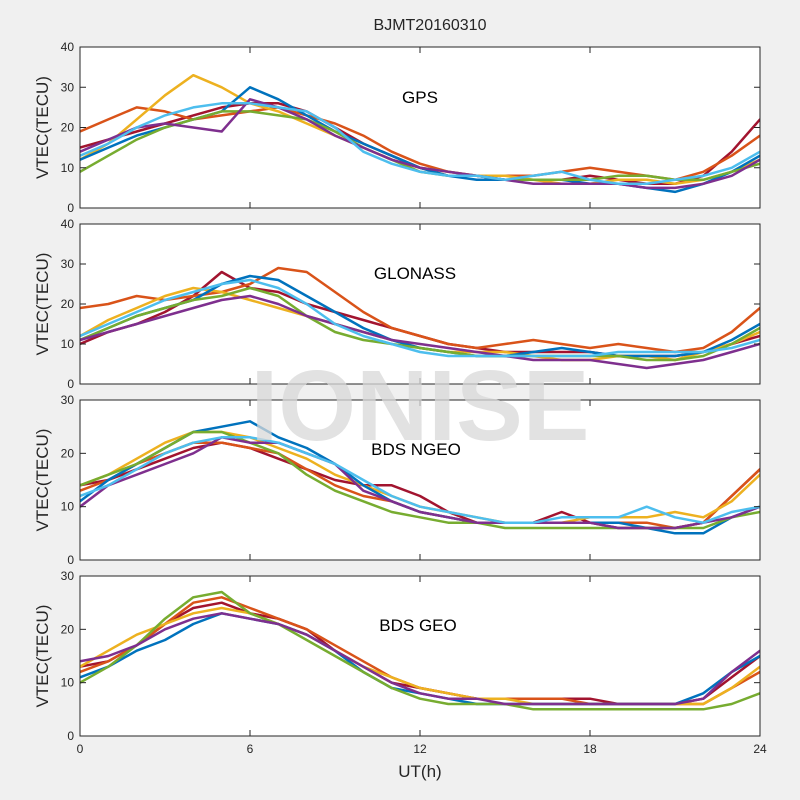 The width and height of the screenshot is (800, 800). I want to click on x-tick-label: 0, so click(80, 749).